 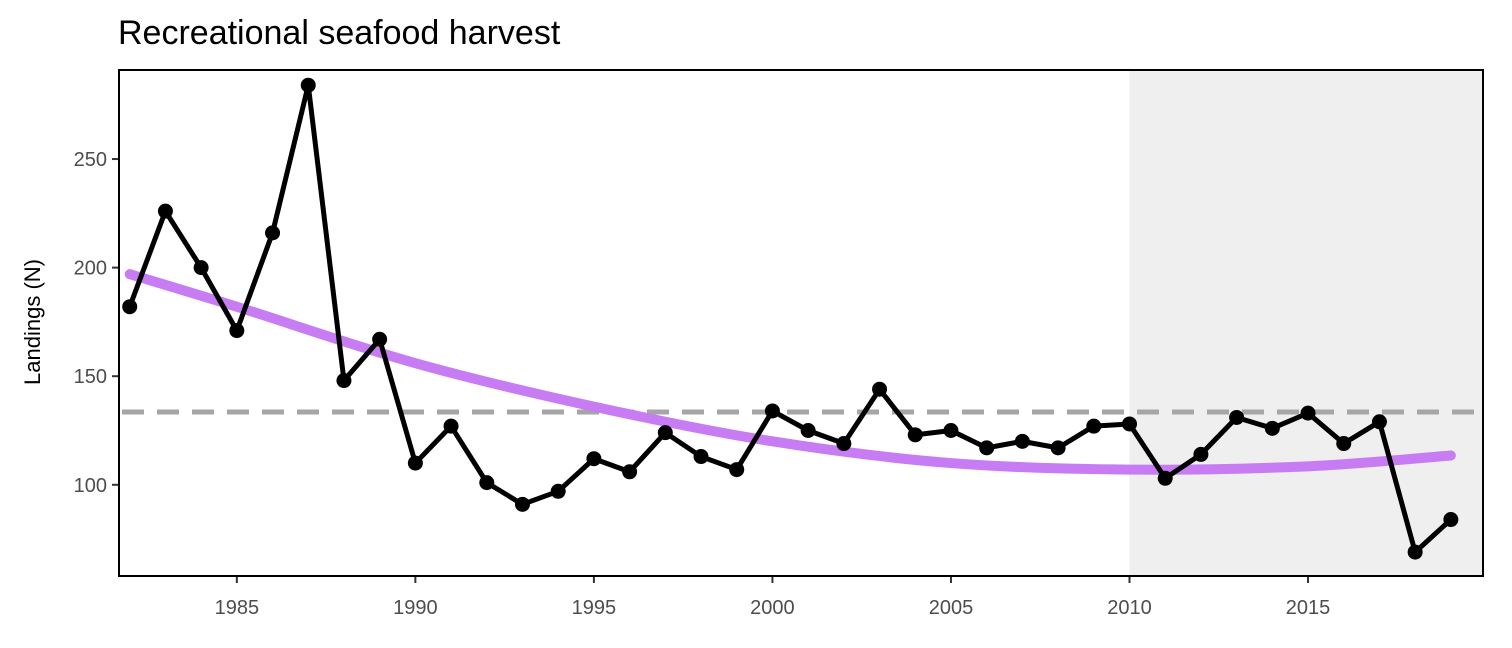 What do you see at coordinates (415, 608) in the screenshot?
I see `x-tick-label: 1990` at bounding box center [415, 608].